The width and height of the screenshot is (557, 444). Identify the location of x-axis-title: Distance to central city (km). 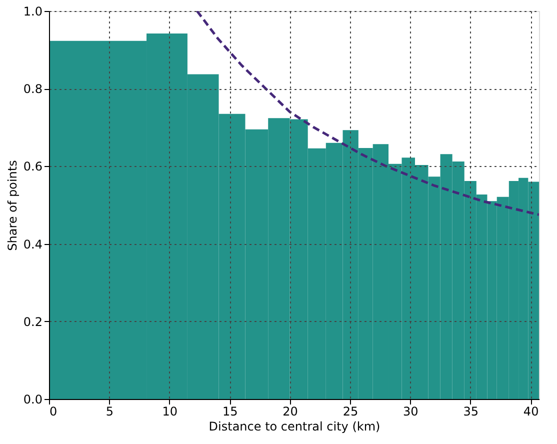
(294, 427).